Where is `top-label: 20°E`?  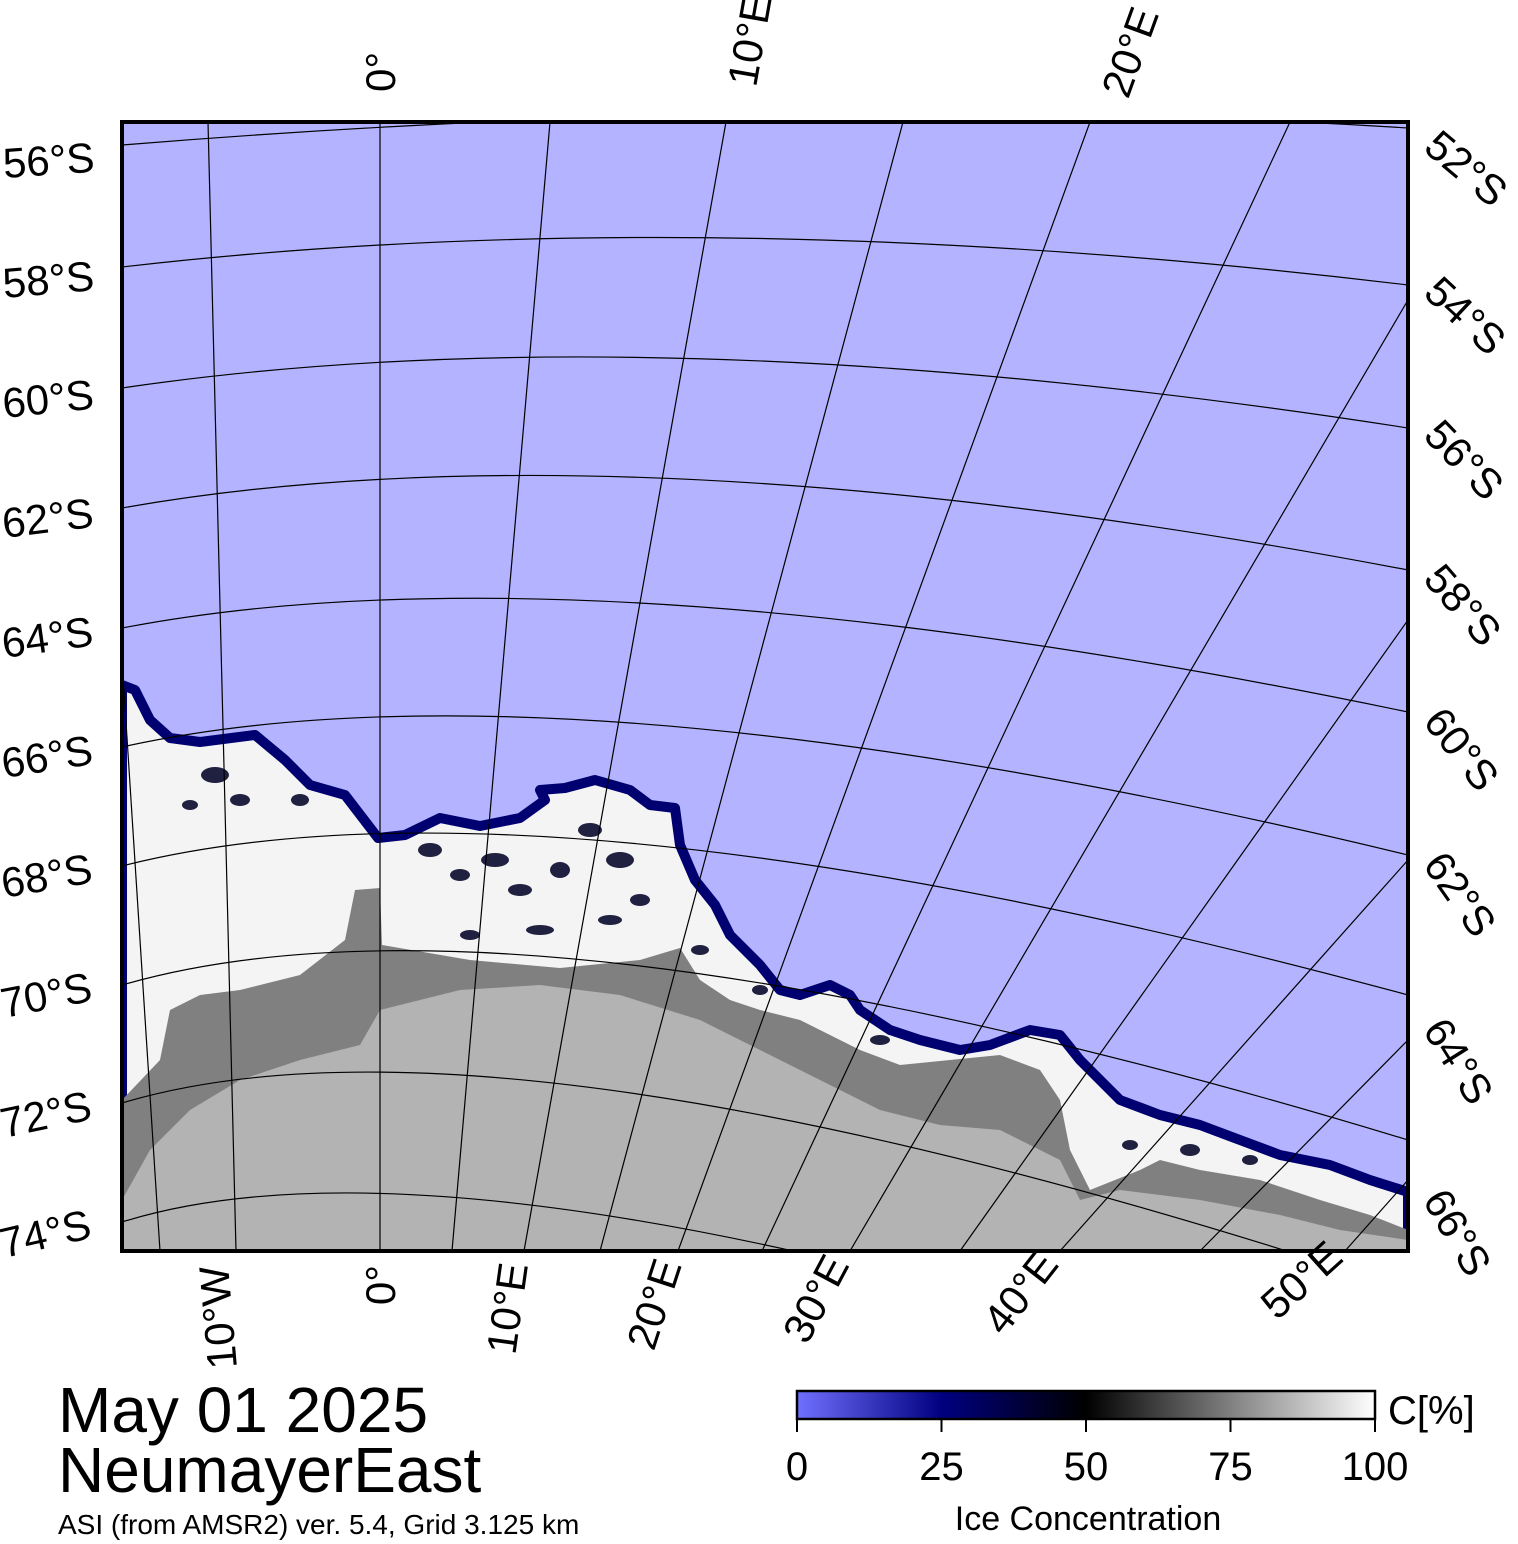 top-label: 20°E is located at coordinates (1129, 52).